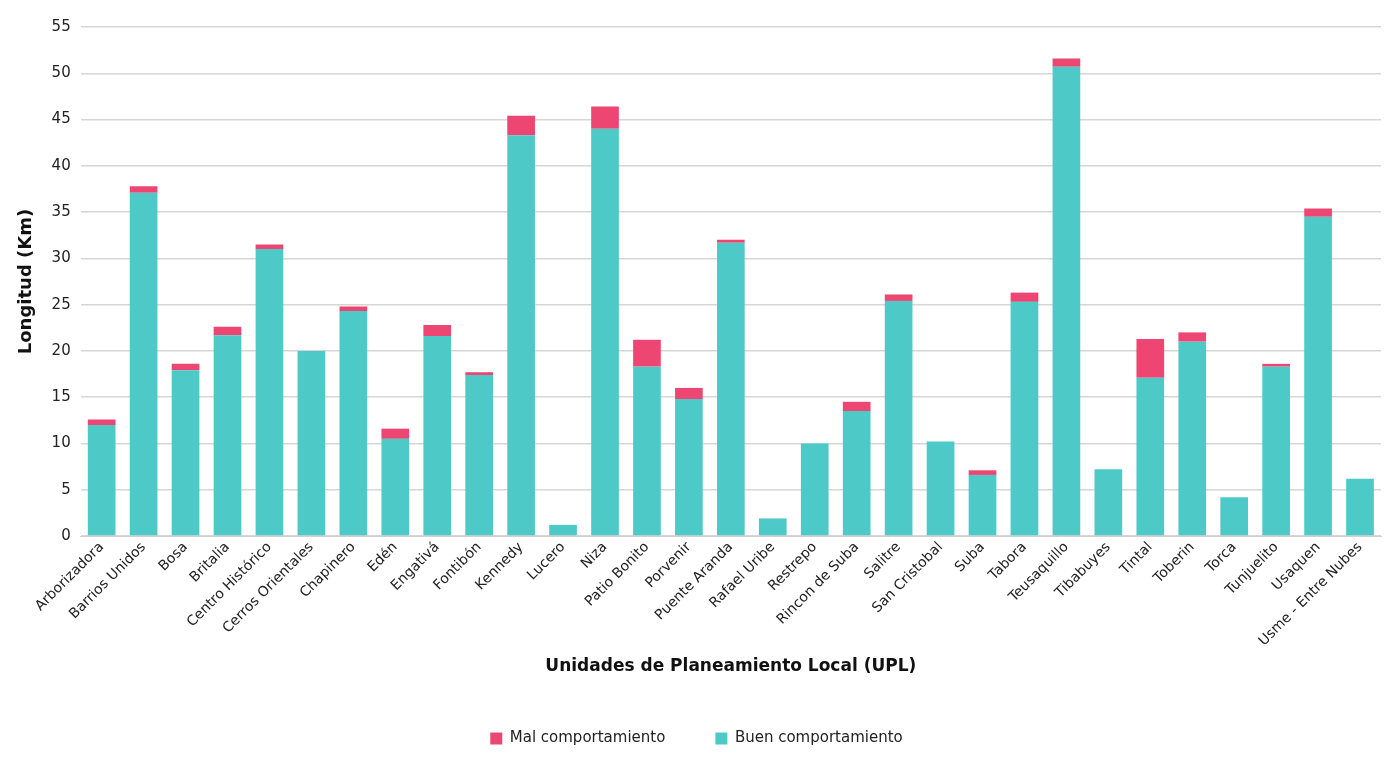  Describe the element at coordinates (61, 72) in the screenshot. I see `y-tick-label: 50` at that location.